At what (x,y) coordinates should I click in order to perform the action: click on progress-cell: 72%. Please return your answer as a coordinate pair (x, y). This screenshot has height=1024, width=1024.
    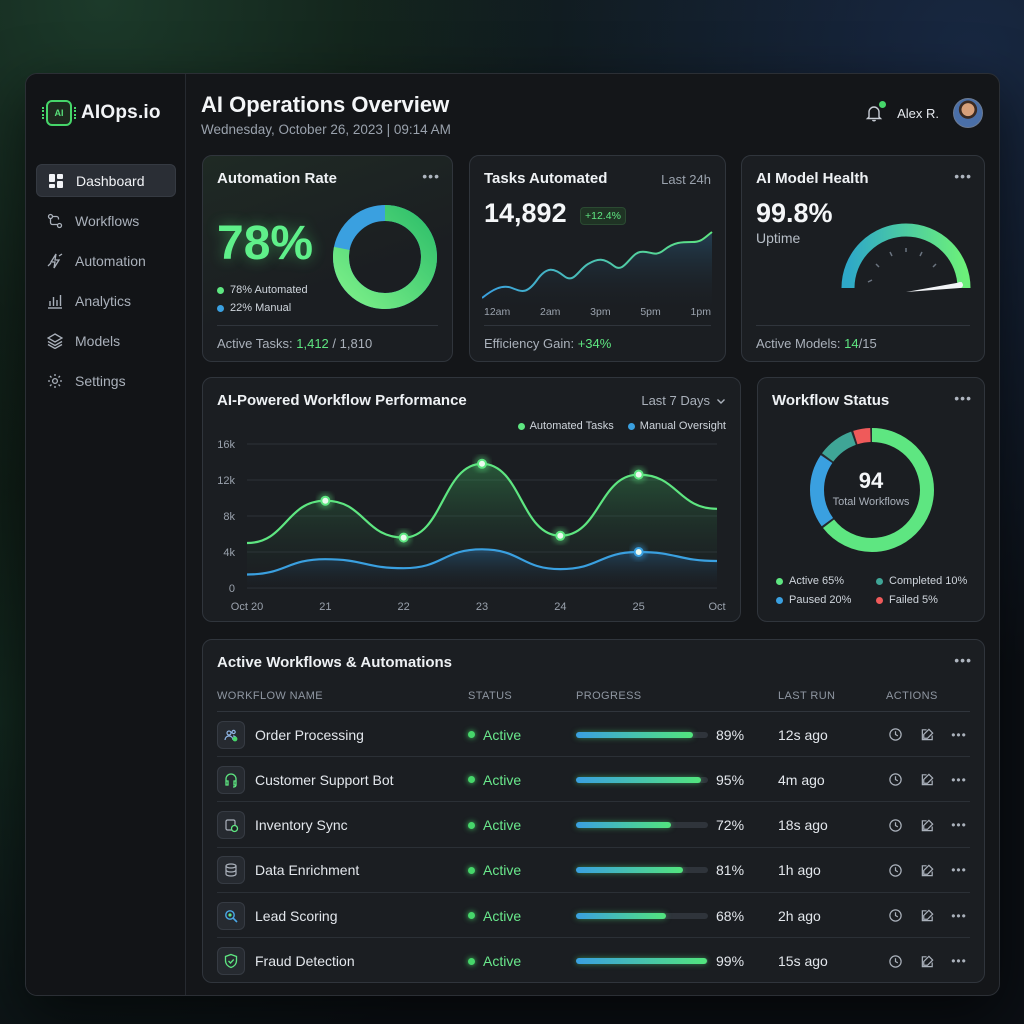
    Looking at the image, I should click on (660, 825).